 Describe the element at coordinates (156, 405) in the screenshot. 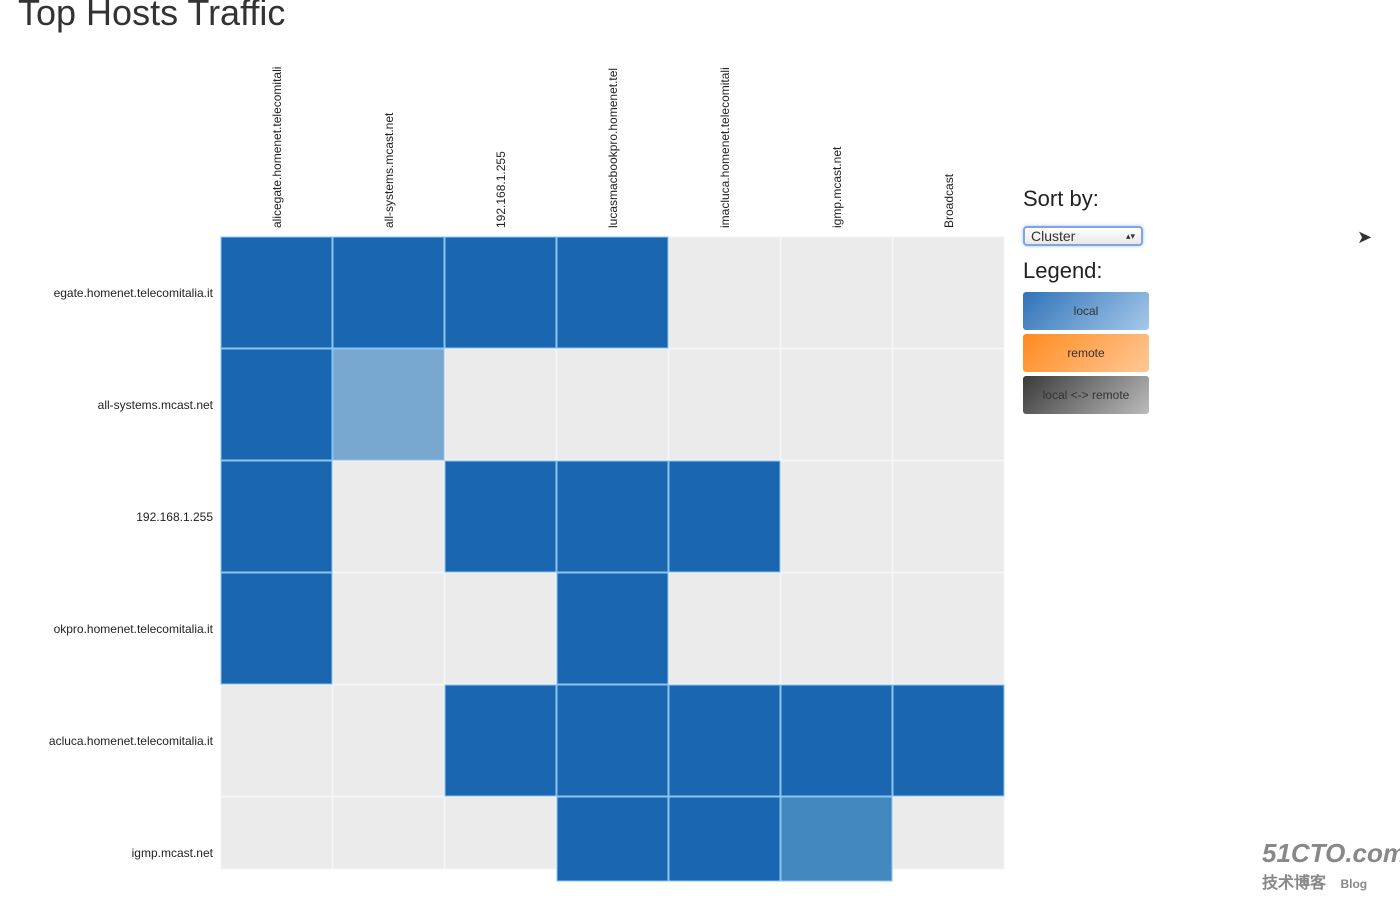

I see `row-label: all-systems.mcast.net` at that location.